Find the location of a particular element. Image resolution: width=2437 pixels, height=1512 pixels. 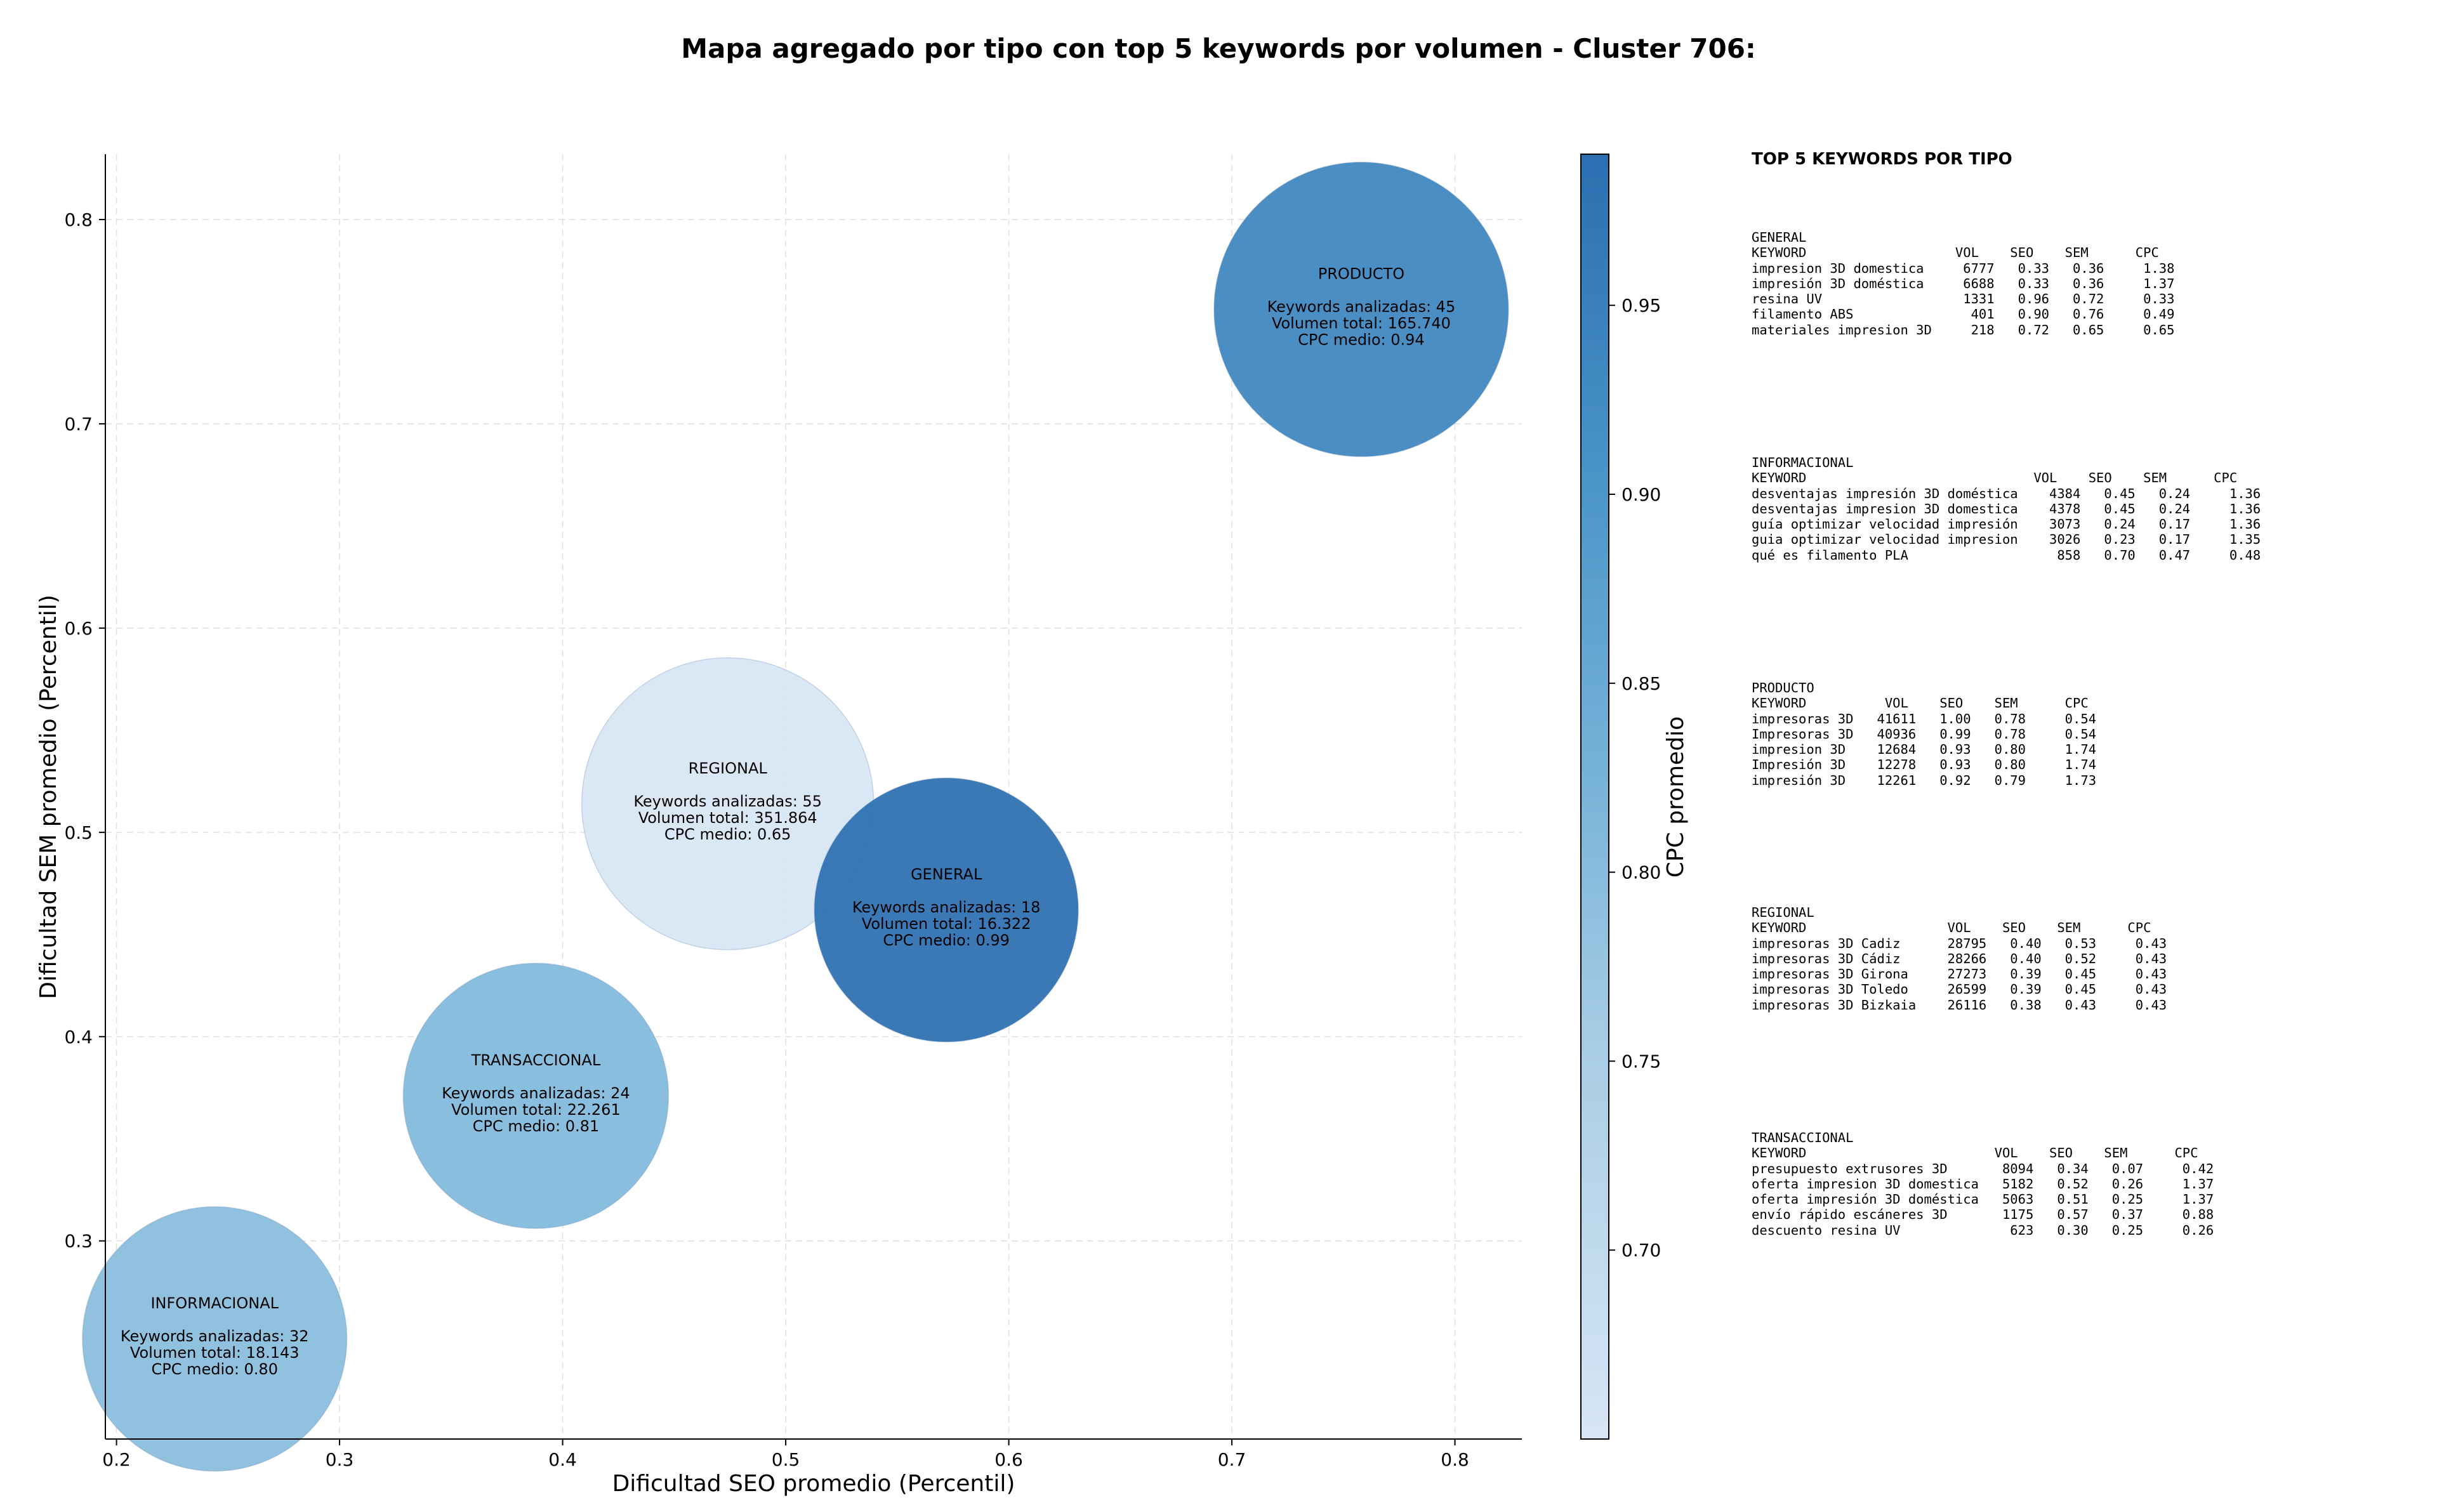

colorbar-tick-label: 0.70 is located at coordinates (1641, 1251).